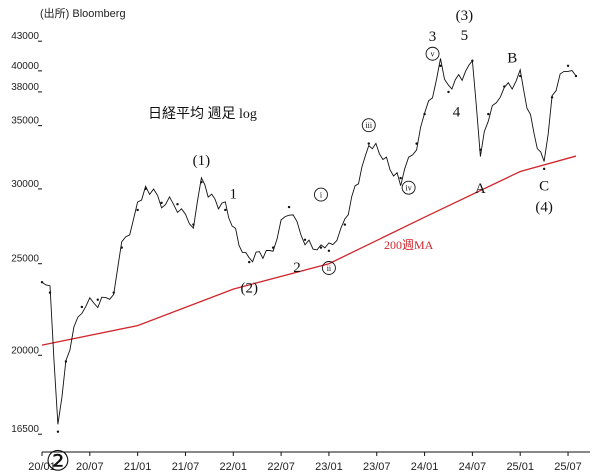 This screenshot has height=476, width=604. Describe the element at coordinates (186, 467) in the screenshot. I see `x-tick-label: 21/07` at that location.